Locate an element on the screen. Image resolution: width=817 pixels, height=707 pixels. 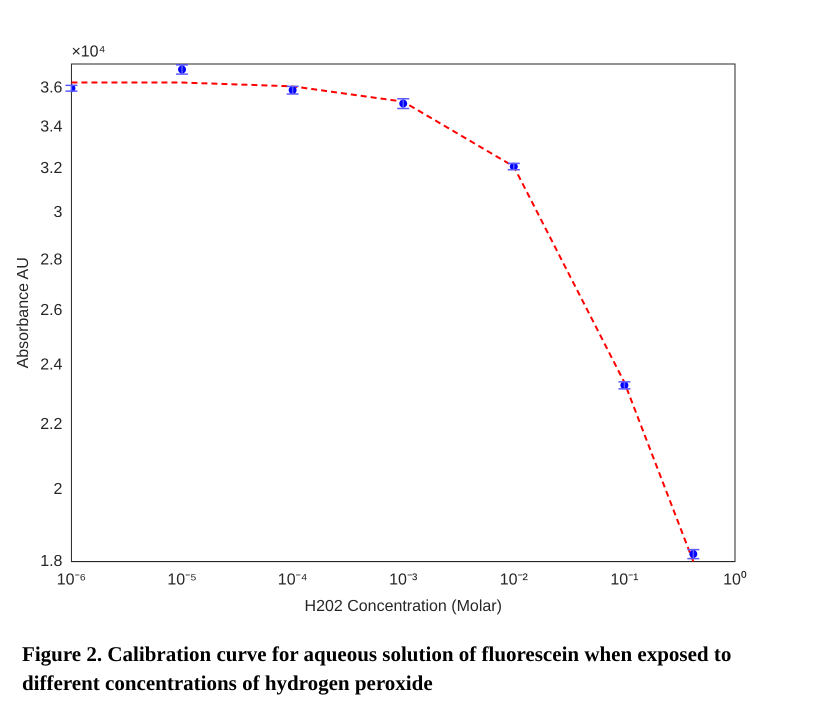
x-tick-label: 10⁻² is located at coordinates (514, 580).